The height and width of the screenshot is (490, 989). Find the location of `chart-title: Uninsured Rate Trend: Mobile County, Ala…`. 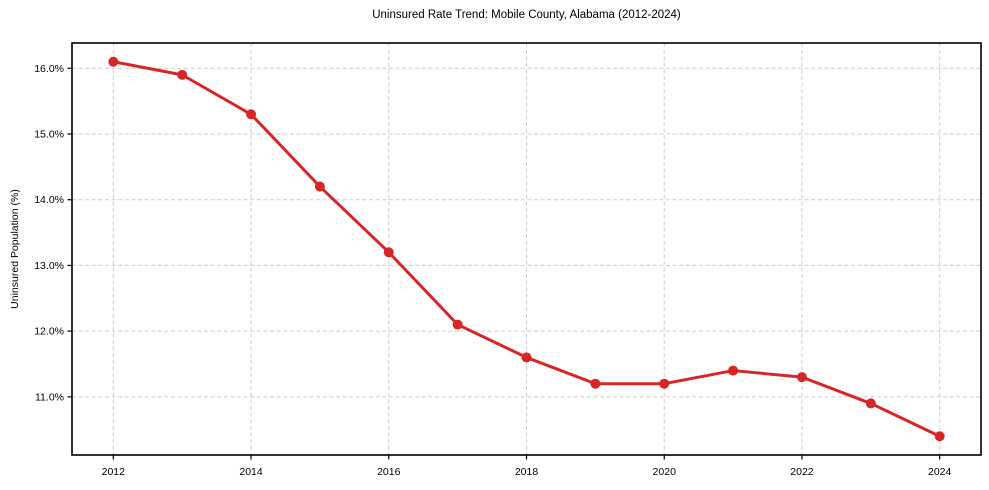

chart-title: Uninsured Rate Trend: Mobile County, Ala… is located at coordinates (526, 15).